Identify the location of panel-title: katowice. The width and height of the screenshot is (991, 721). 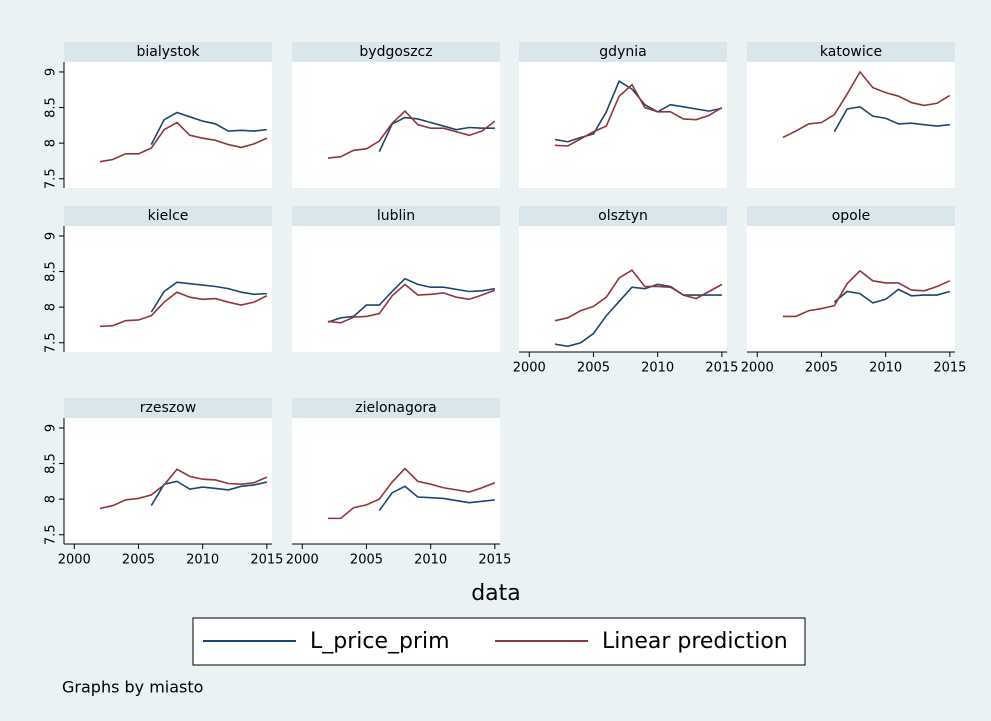
(851, 52).